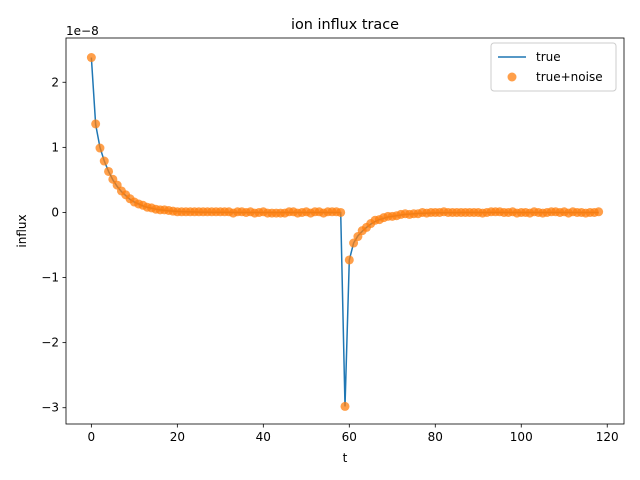  I want to click on y-tick-label: 1, so click(55, 147).